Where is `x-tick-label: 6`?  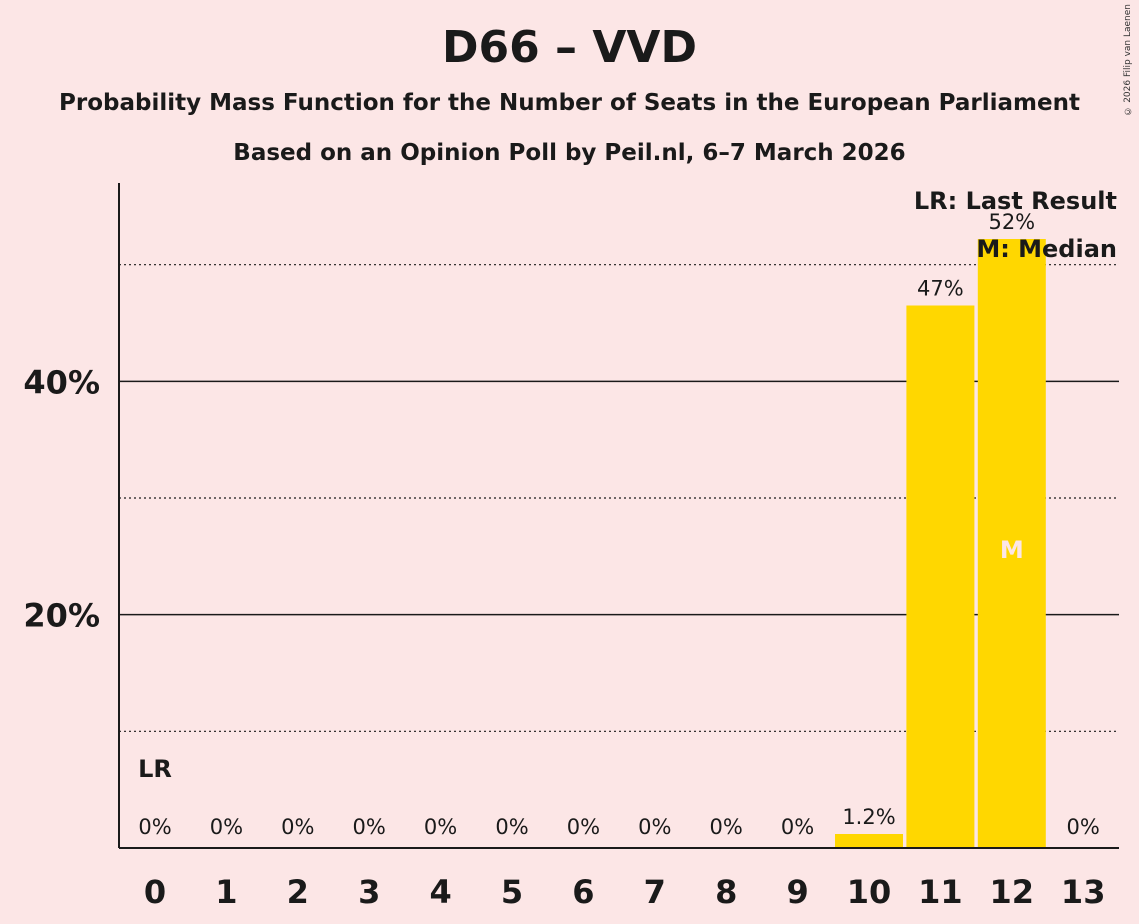
x-tick-label: 6 is located at coordinates (583, 892).